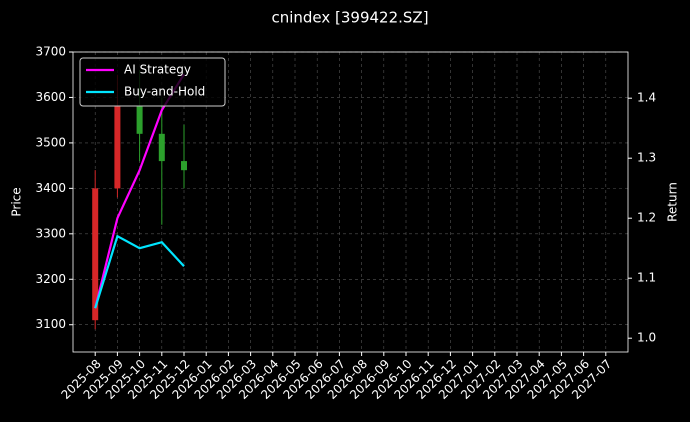  I want to click on y-tick-label: 3400, so click(50, 188).